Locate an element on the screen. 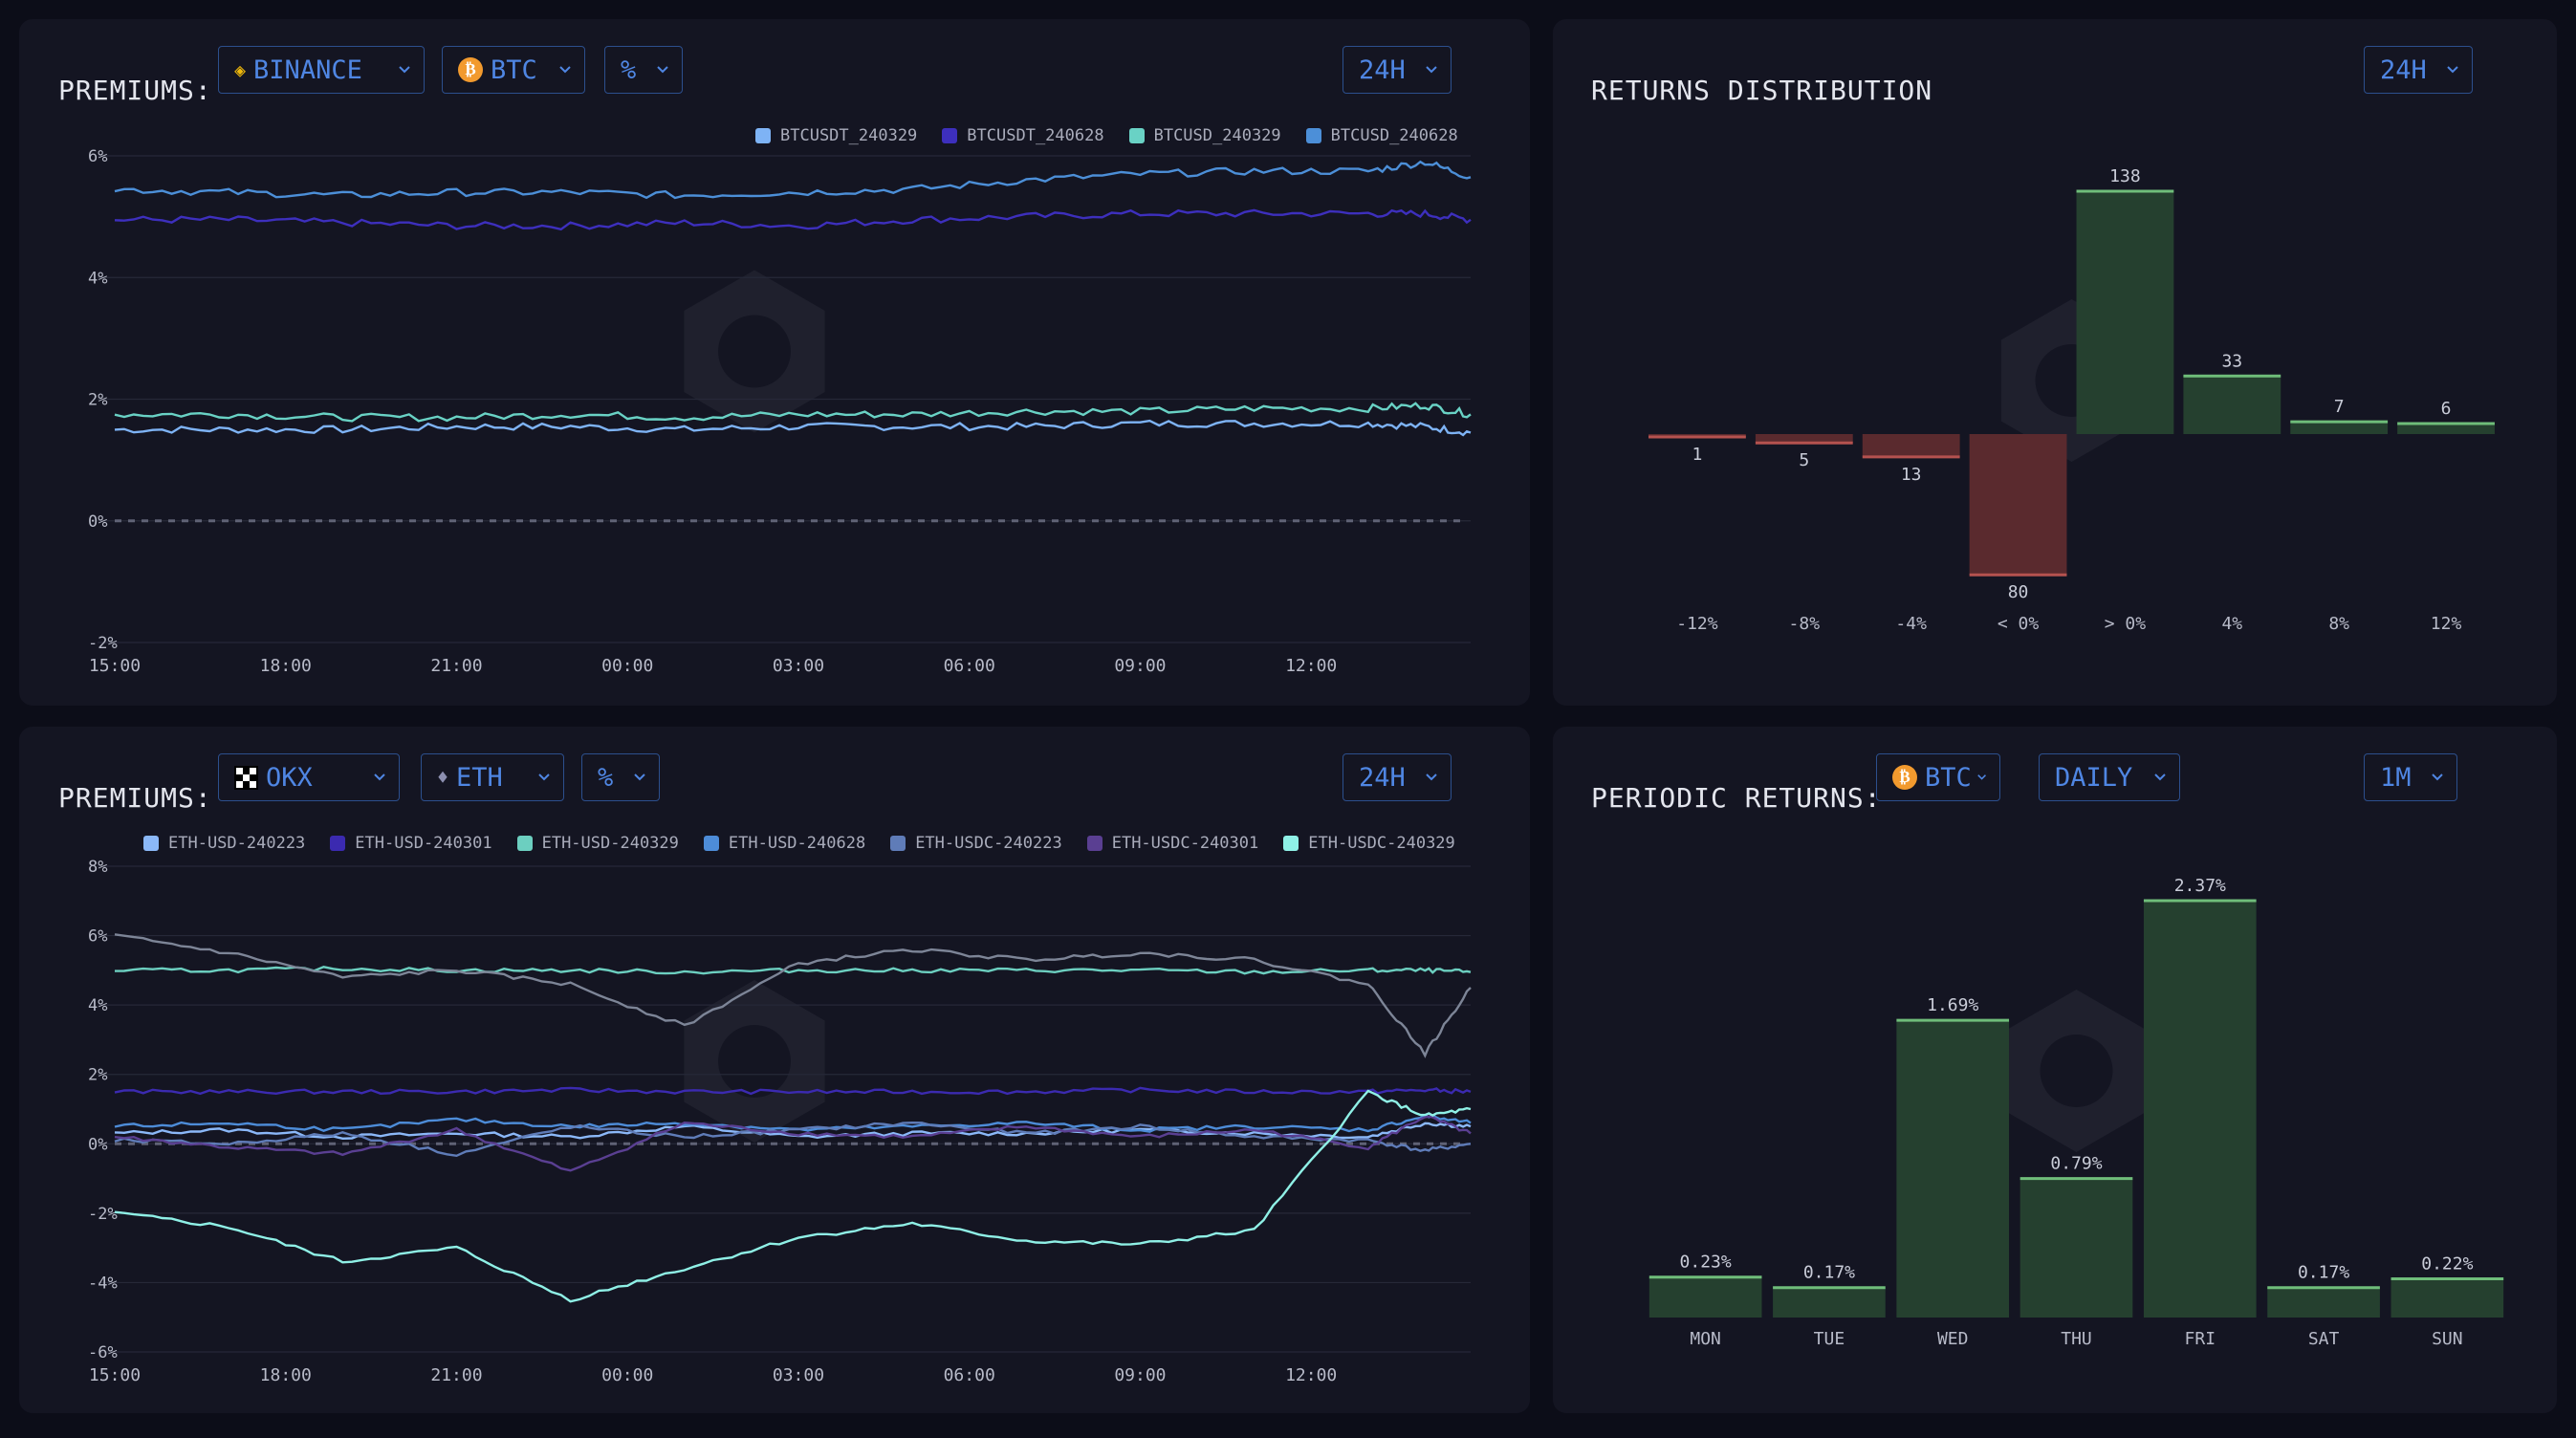  exchange-dropdown: OKX is located at coordinates (309, 777).